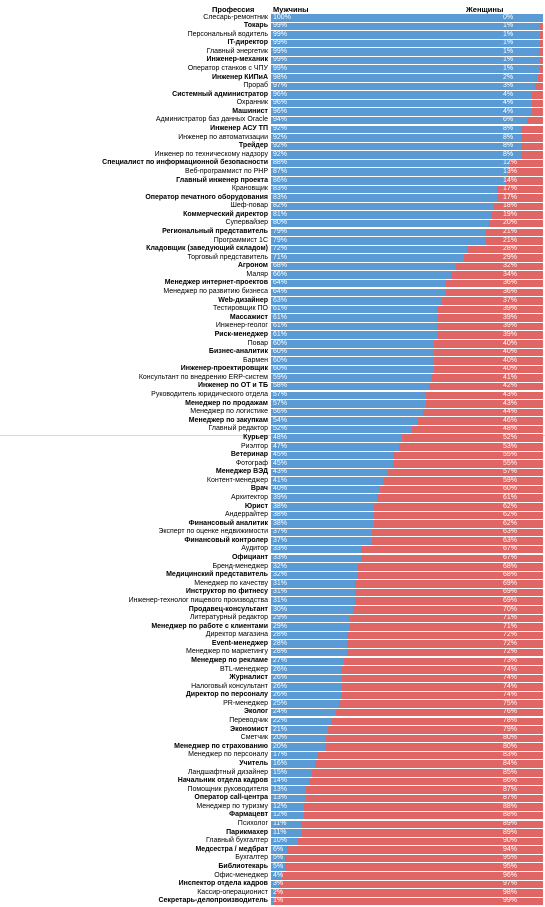  I want to click on women-value-label: 67%, so click(510, 549).